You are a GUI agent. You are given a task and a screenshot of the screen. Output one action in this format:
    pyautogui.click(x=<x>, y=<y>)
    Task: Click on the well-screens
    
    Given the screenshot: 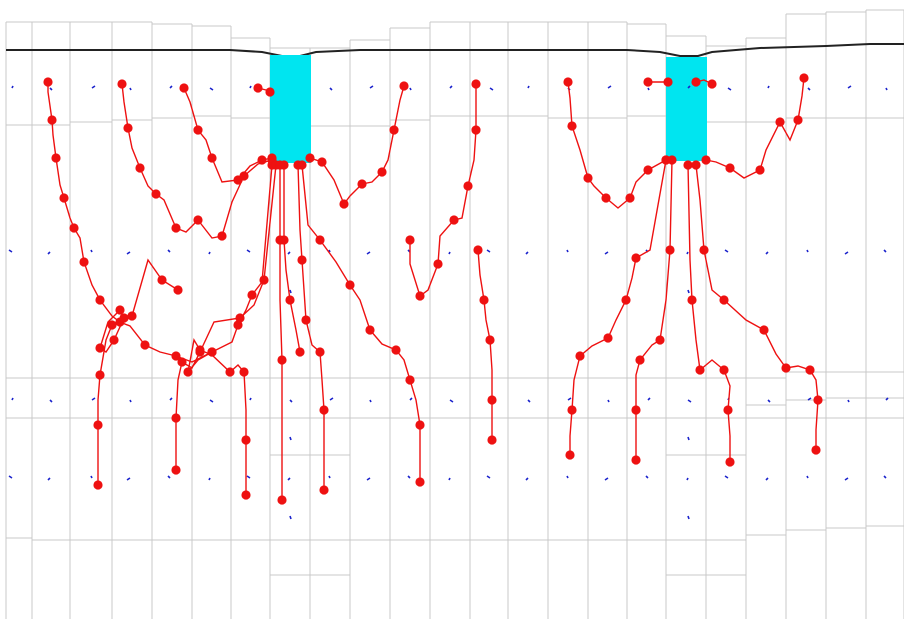 What is the action you would take?
    pyautogui.click(x=488, y=109)
    